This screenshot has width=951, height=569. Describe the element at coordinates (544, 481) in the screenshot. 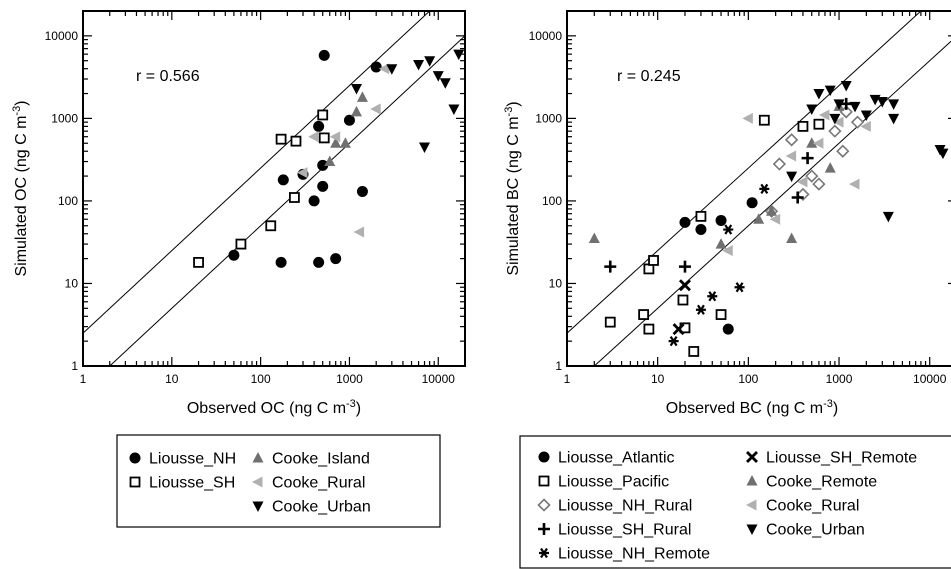

I see `legend-marker-liousse-pacific` at that location.